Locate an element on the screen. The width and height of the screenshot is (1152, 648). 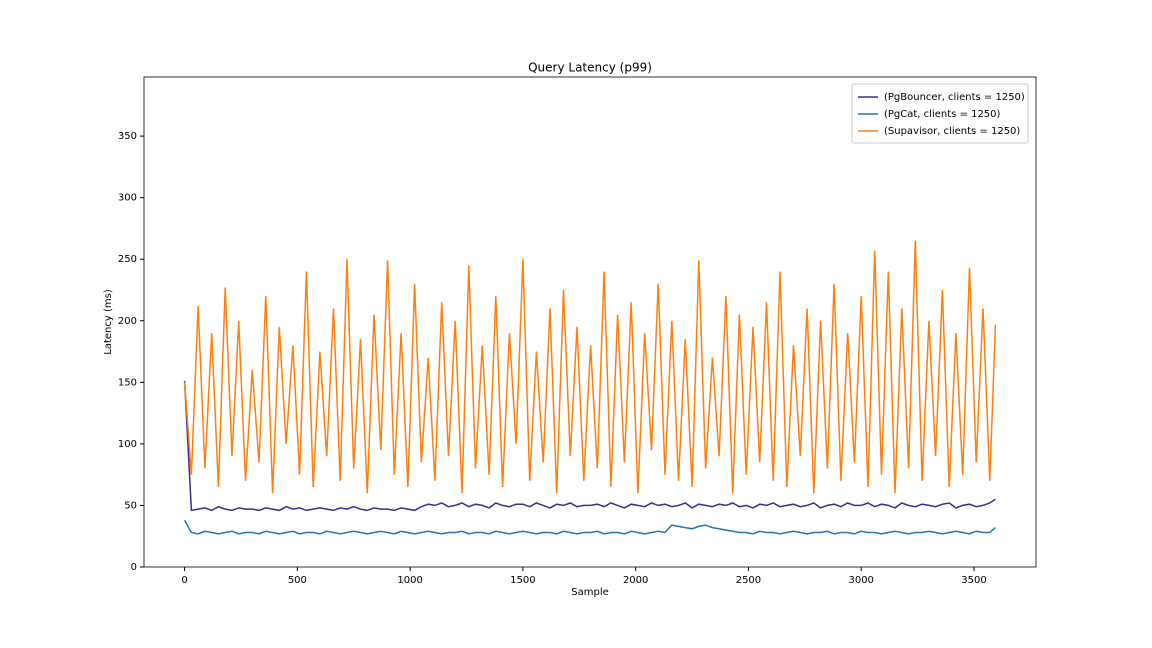
y-tick-label: 0 is located at coordinates (134, 567).